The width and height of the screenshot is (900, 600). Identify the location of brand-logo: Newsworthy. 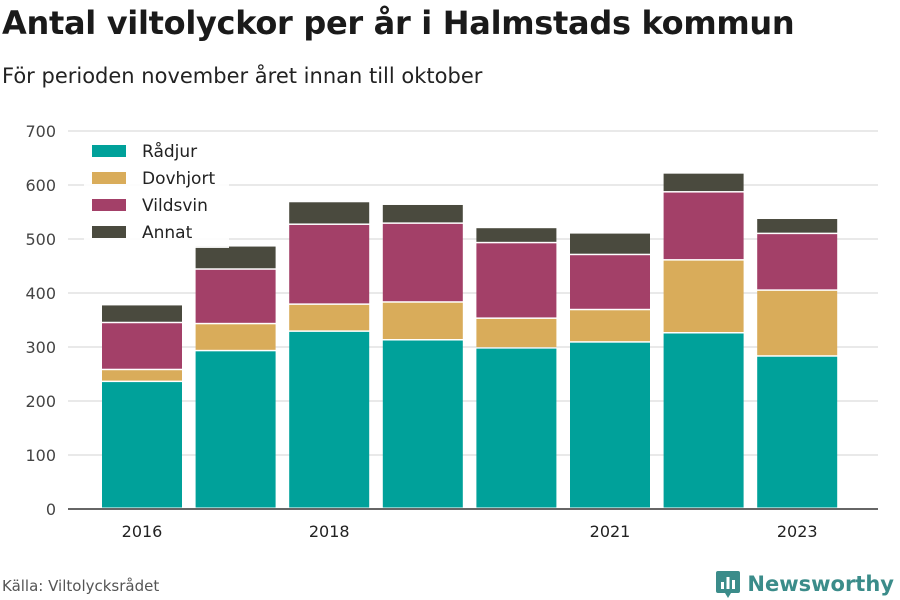
(804, 584).